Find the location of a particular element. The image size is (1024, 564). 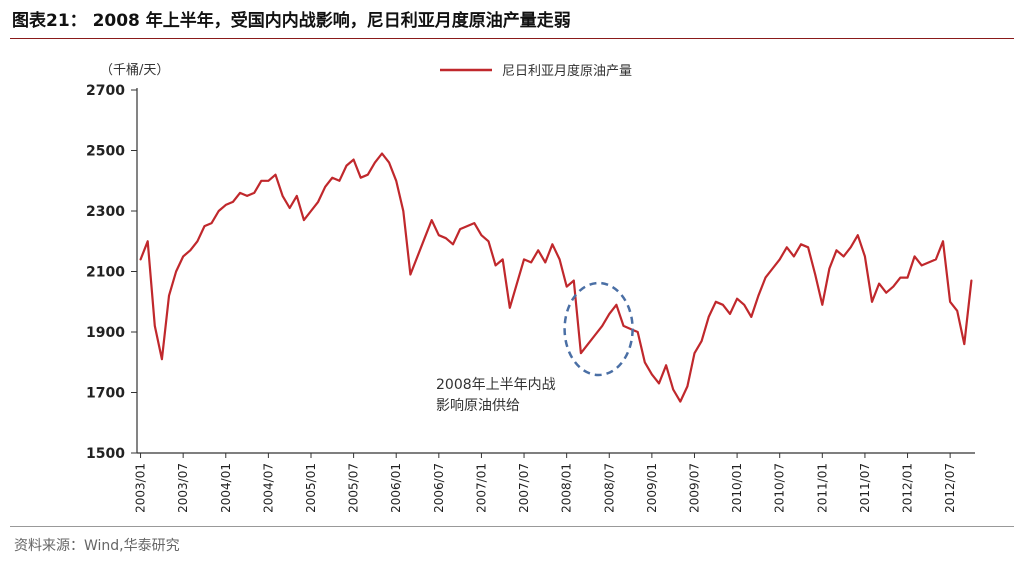

y-tick-label: 1900 is located at coordinates (105, 333).